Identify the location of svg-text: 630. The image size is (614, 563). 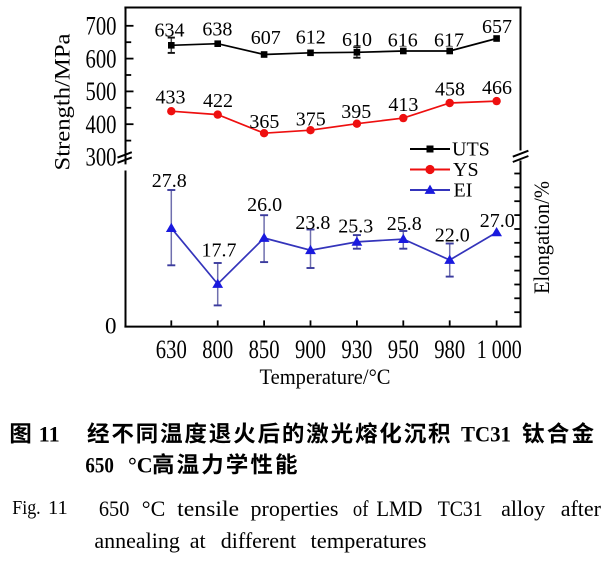
(171, 349).